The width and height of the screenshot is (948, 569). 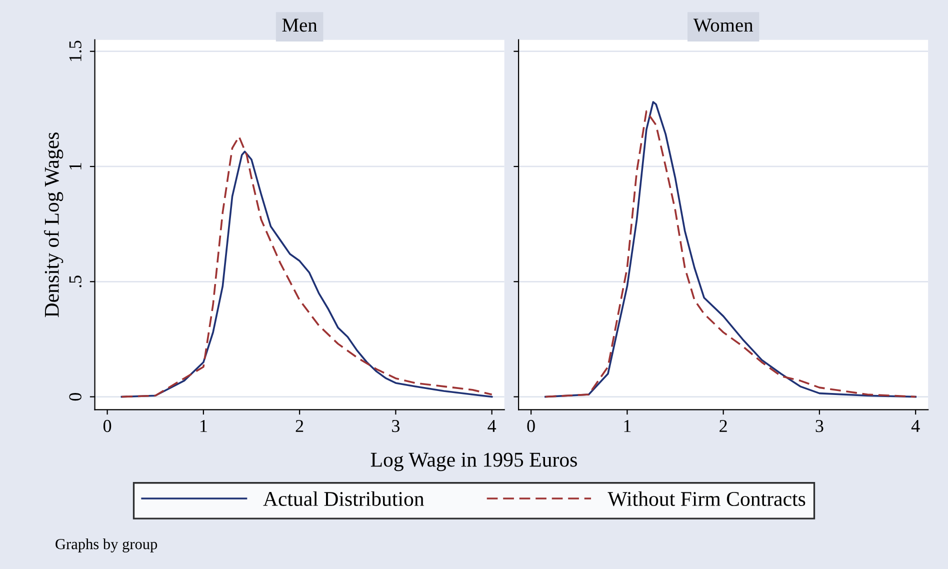 What do you see at coordinates (54, 225) in the screenshot?
I see `y-axis-title: Density of Log Wages` at bounding box center [54, 225].